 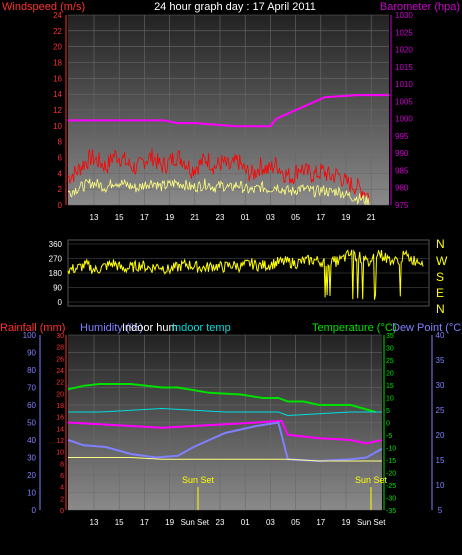 What do you see at coordinates (440, 485) in the screenshot?
I see `dewpoint-tick-label: 10` at bounding box center [440, 485].